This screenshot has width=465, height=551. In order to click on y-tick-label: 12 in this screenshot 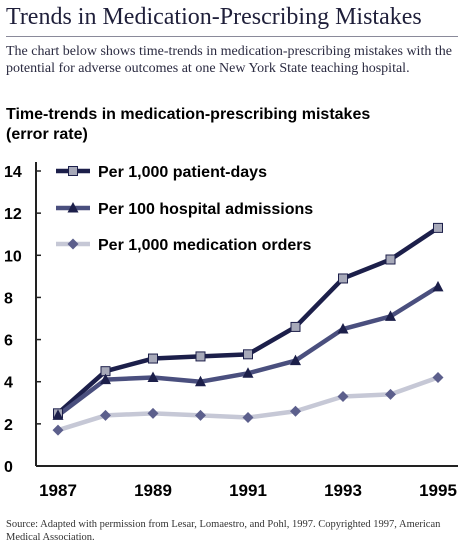, I will do `click(13, 214)`.